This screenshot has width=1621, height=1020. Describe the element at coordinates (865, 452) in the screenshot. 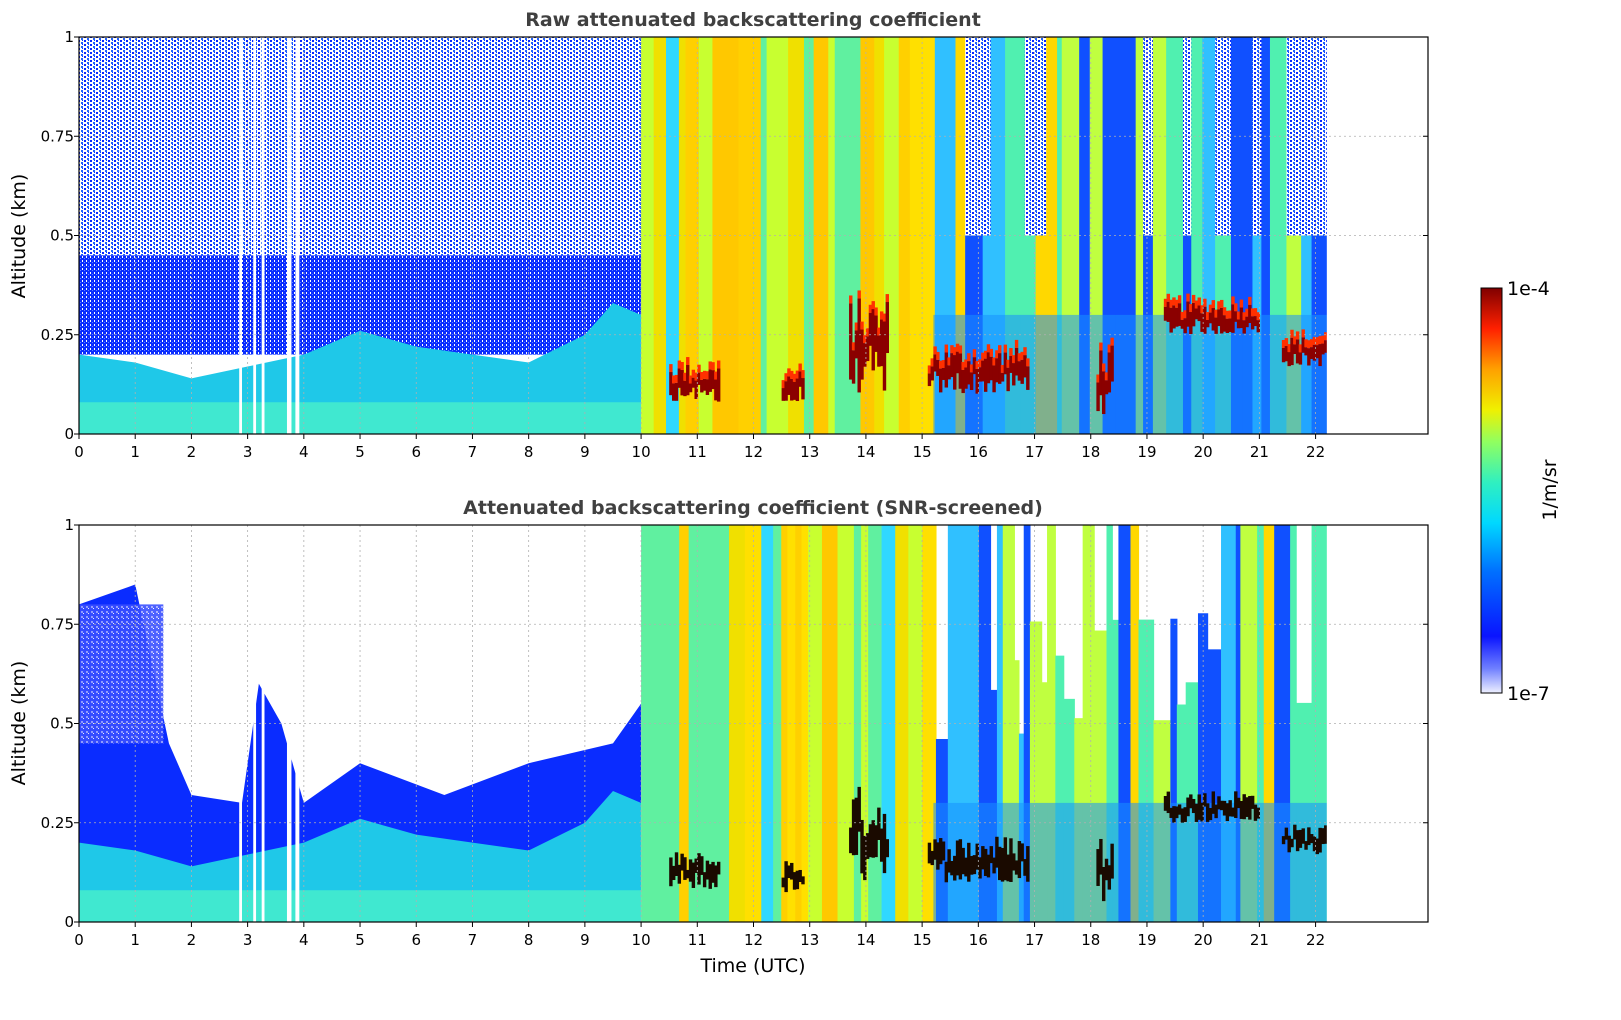

I see `x-tick-label: 14` at that location.